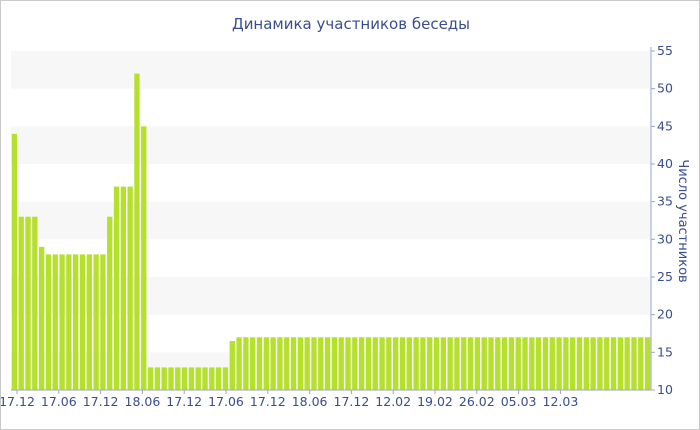 Image resolution: width=700 pixels, height=430 pixels. What do you see at coordinates (682, 220) in the screenshot?
I see `y-axis-label: Число участников` at bounding box center [682, 220].